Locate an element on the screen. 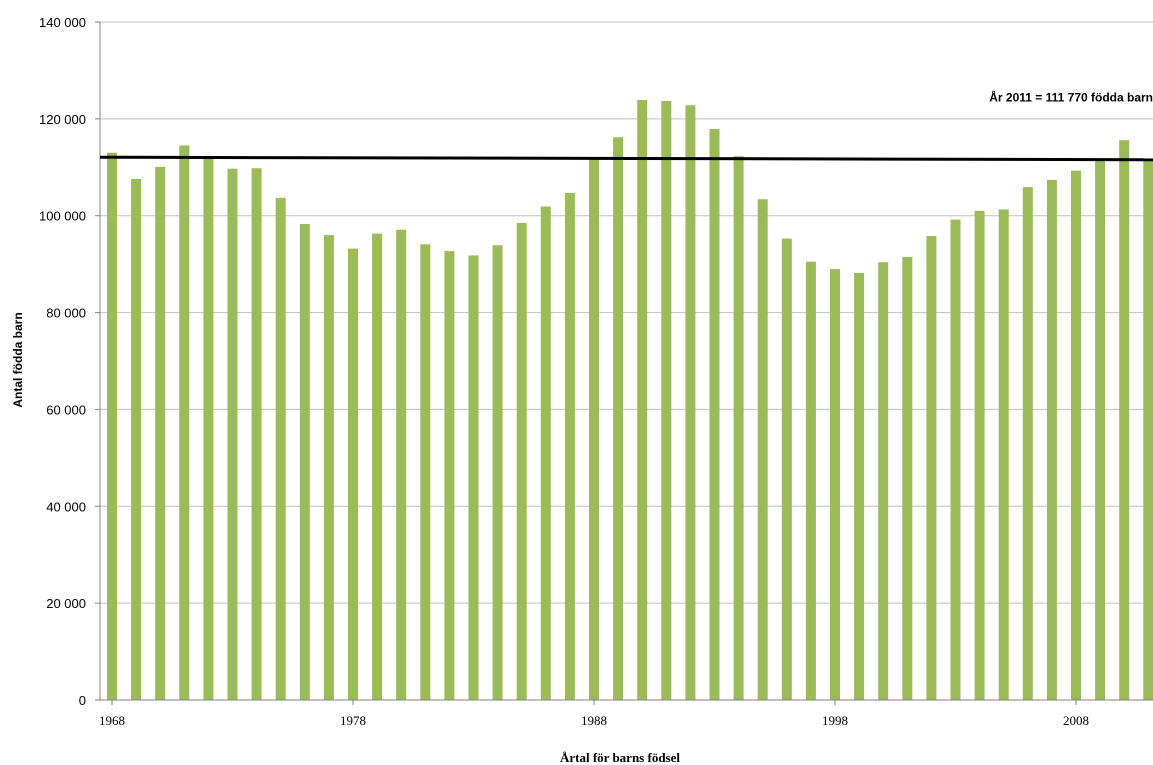  x-tick-label: 1998 is located at coordinates (835, 720).